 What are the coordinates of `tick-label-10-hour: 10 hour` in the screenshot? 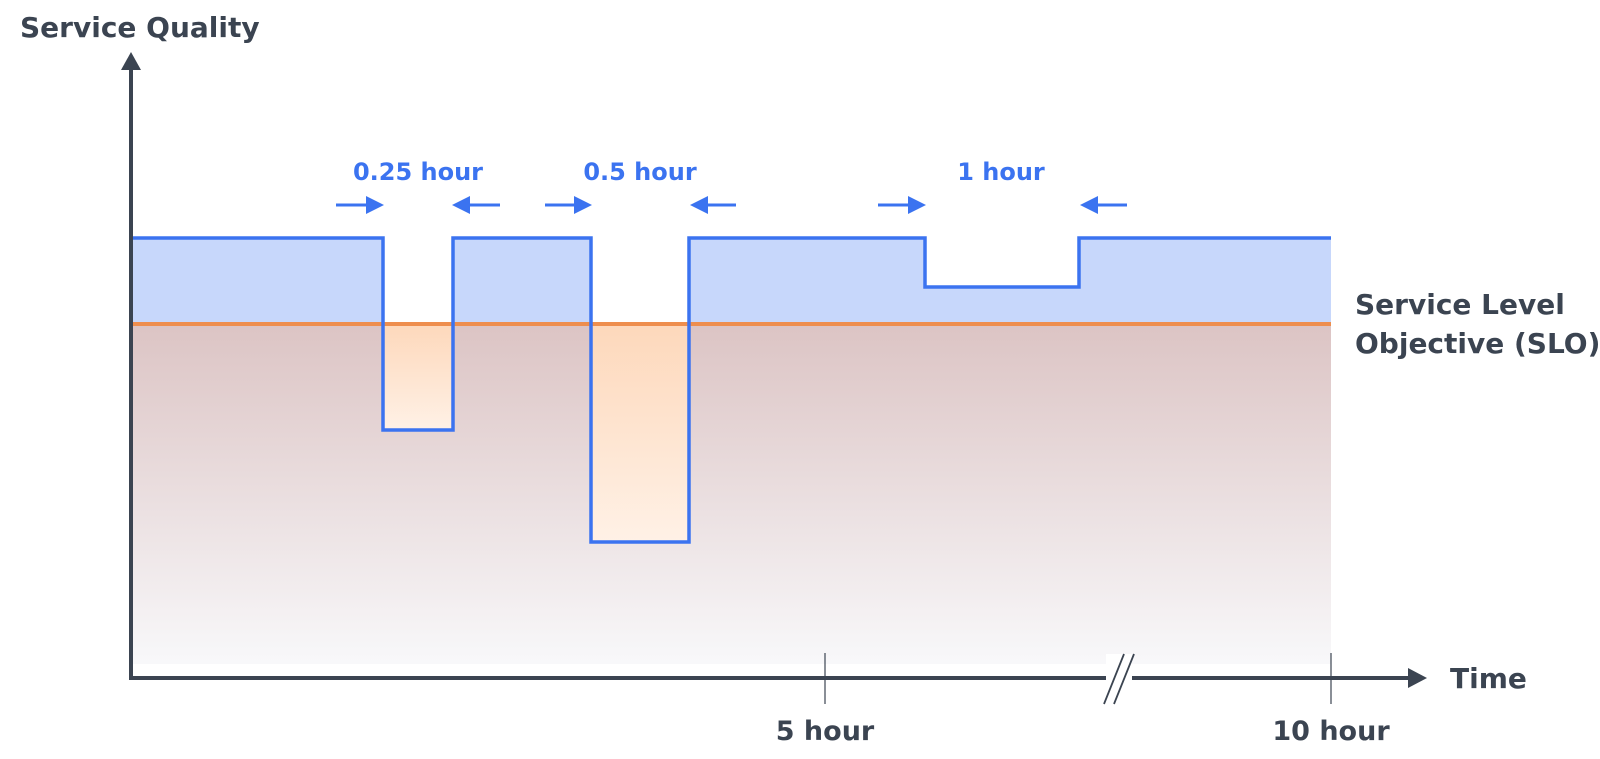 It's located at (1331, 731).